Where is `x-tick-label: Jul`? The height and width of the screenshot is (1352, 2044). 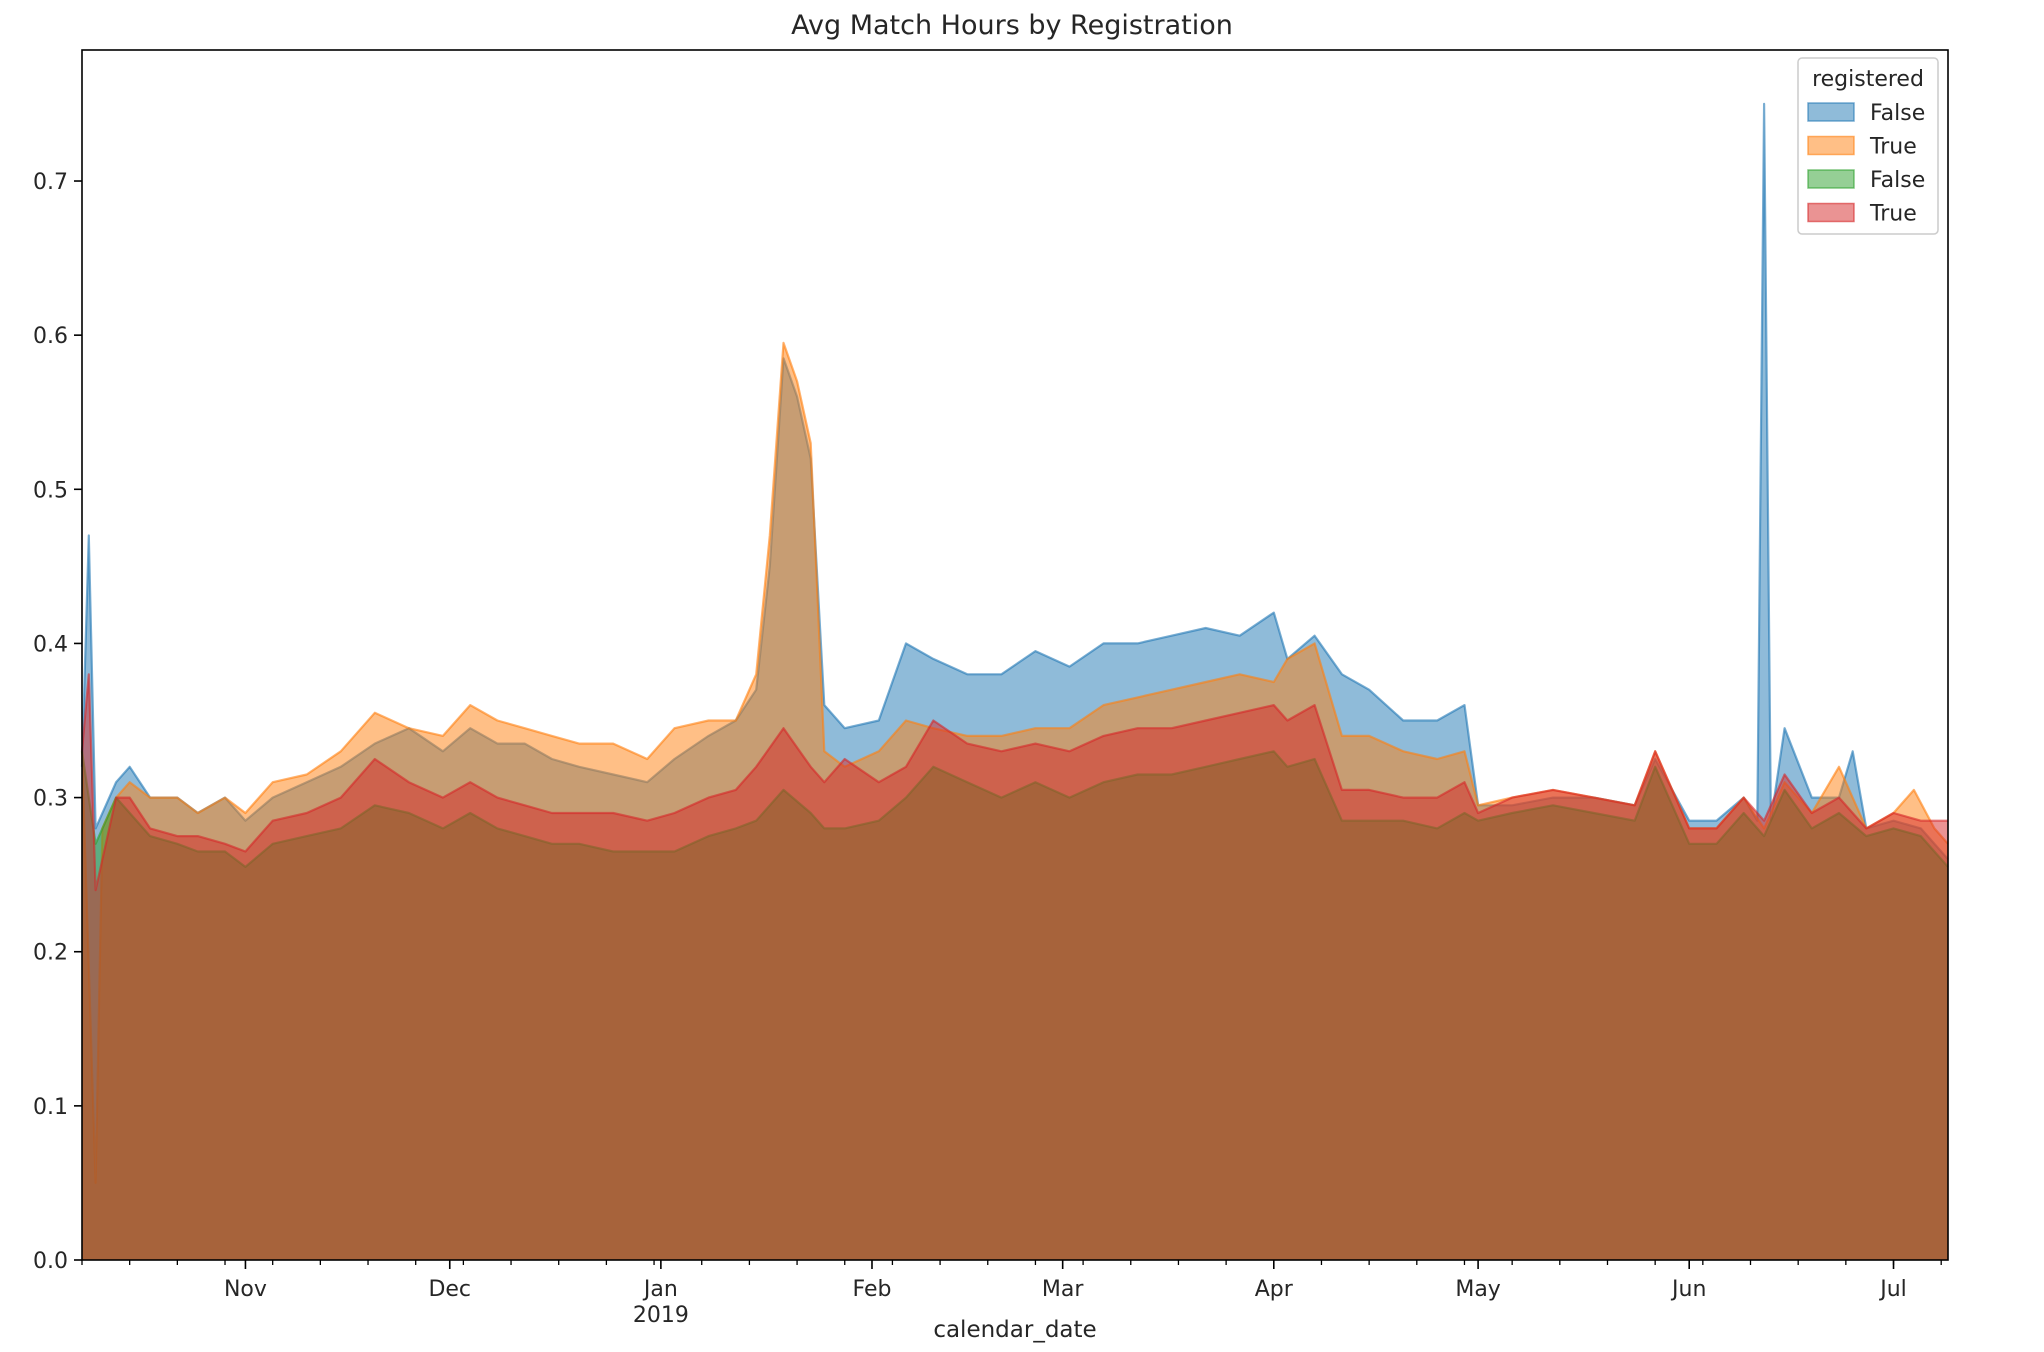
x-tick-label: Jul is located at coordinates (1892, 1289).